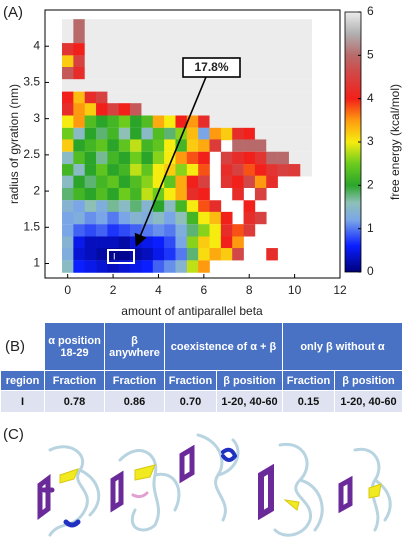 The image size is (404, 550). What do you see at coordinates (22, 346) in the screenshot?
I see `table-cell: (B)` at bounding box center [22, 346].